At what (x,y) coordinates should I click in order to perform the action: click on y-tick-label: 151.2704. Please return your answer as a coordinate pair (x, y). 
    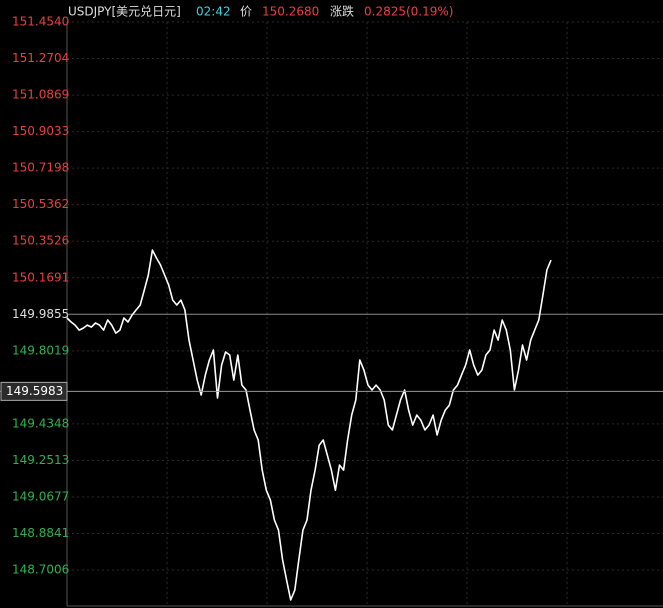
    Looking at the image, I should click on (40, 58).